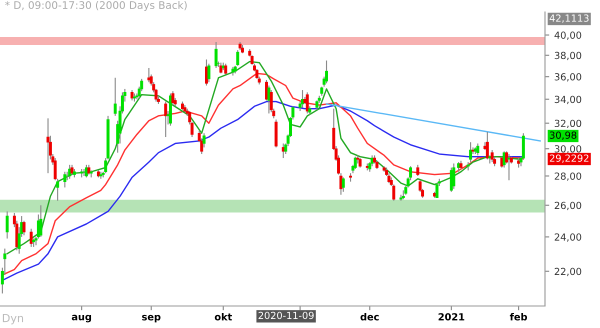 This screenshot has height=328, width=600. I want to click on text: 2020-11-09, so click(286, 316).